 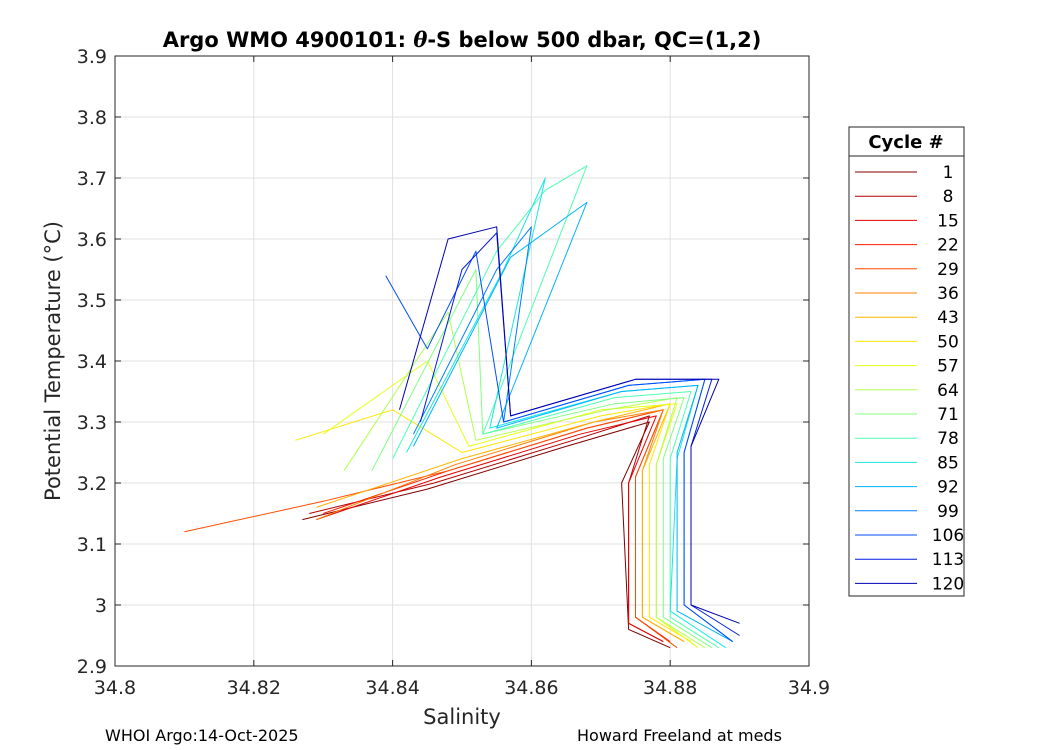 What do you see at coordinates (809, 688) in the screenshot?
I see `x-tick-label: 34.9` at bounding box center [809, 688].